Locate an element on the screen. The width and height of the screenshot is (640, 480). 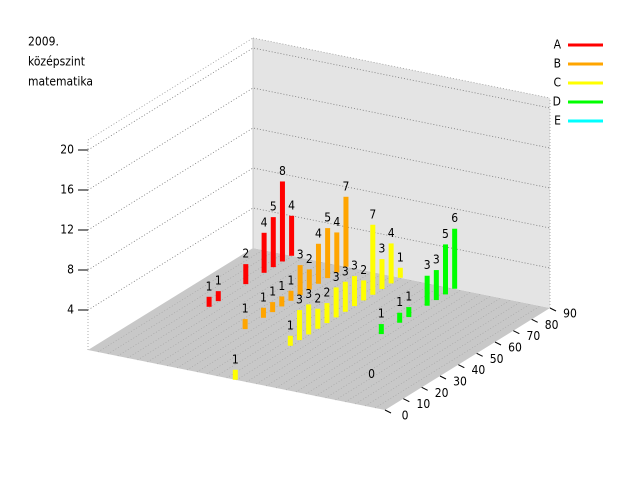
x-tick-label: 60 is located at coordinates (515, 348).